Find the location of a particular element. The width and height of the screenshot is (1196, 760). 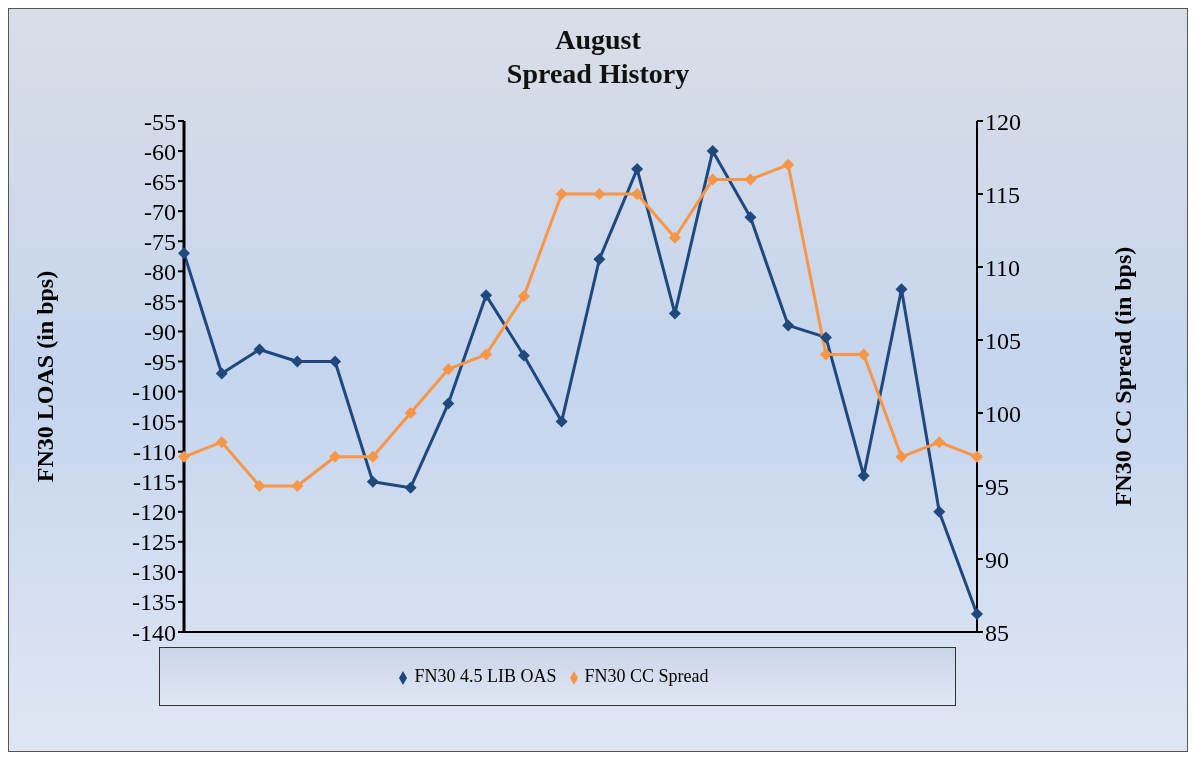

y-tick-label: -80 is located at coordinates (160, 271).